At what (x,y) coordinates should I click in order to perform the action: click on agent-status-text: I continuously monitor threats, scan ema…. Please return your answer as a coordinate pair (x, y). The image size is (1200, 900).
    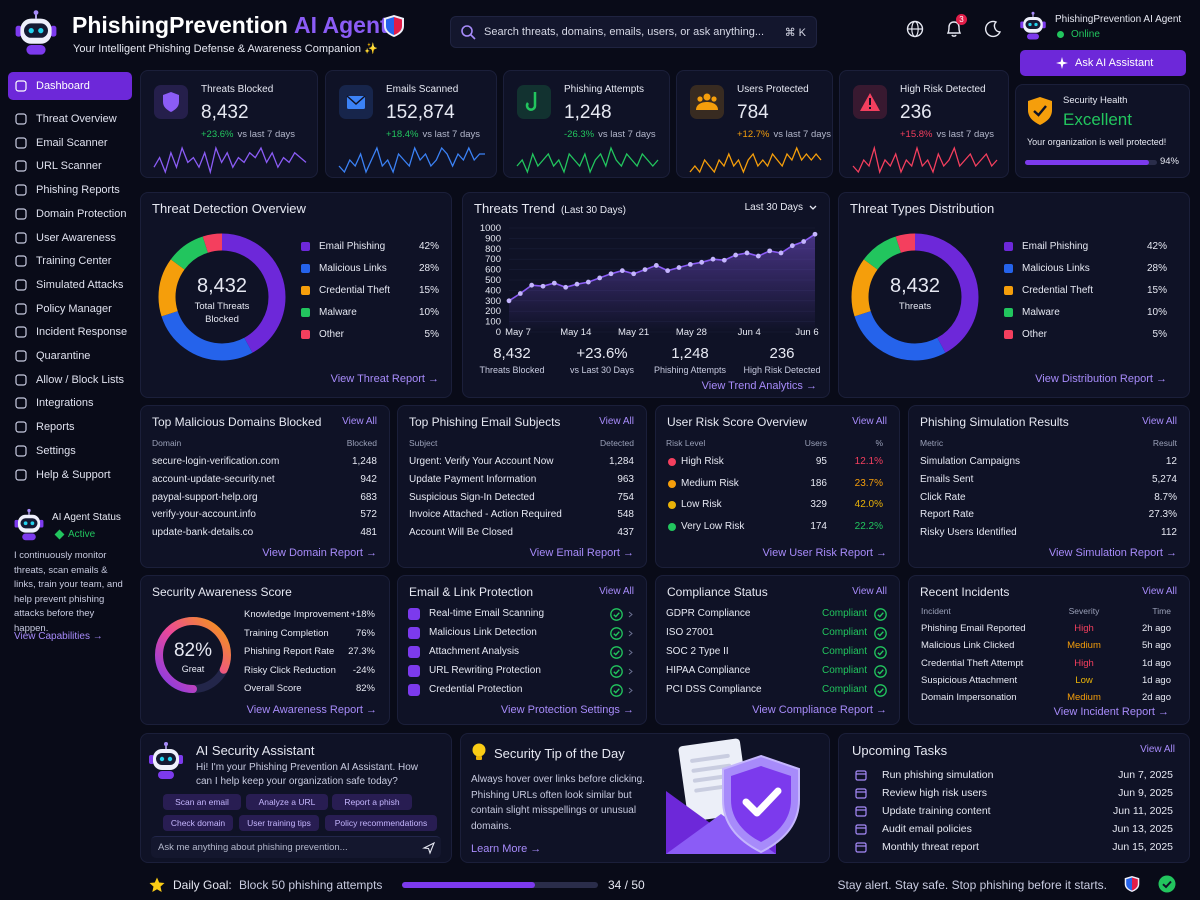
    Looking at the image, I should click on (68, 592).